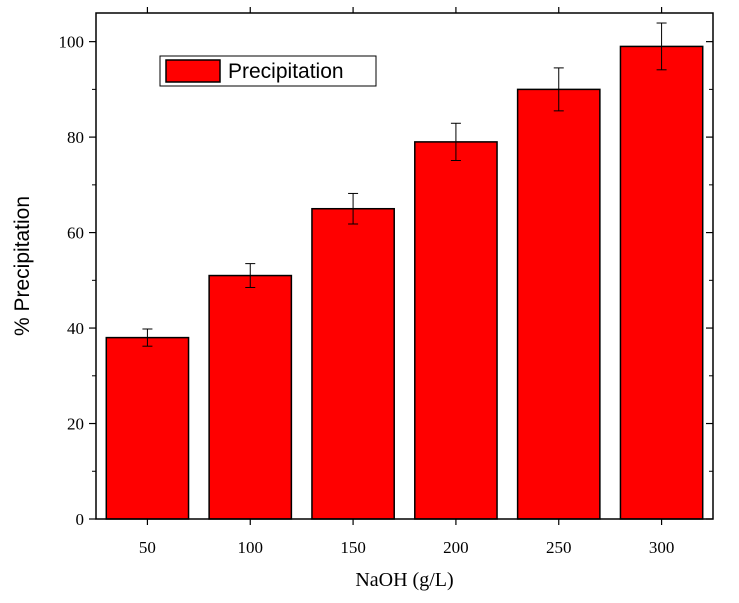 This screenshot has height=603, width=739. I want to click on x-tick-label-50: 50, so click(147, 547).